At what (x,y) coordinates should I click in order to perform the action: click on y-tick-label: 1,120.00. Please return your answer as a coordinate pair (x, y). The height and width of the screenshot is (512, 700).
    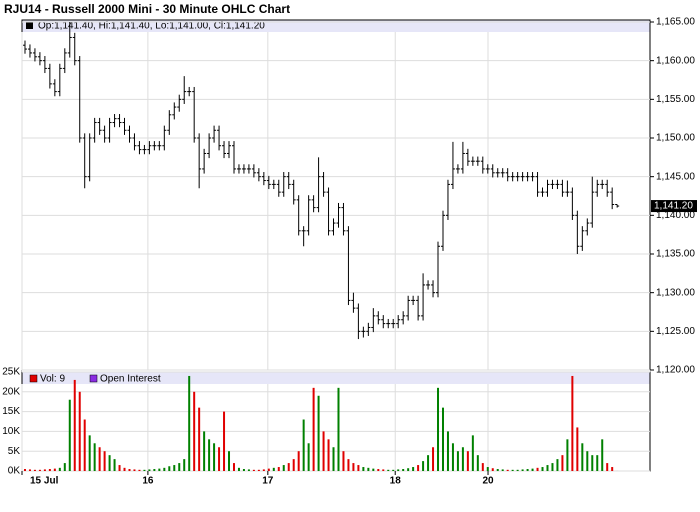
    Looking at the image, I should click on (675, 370).